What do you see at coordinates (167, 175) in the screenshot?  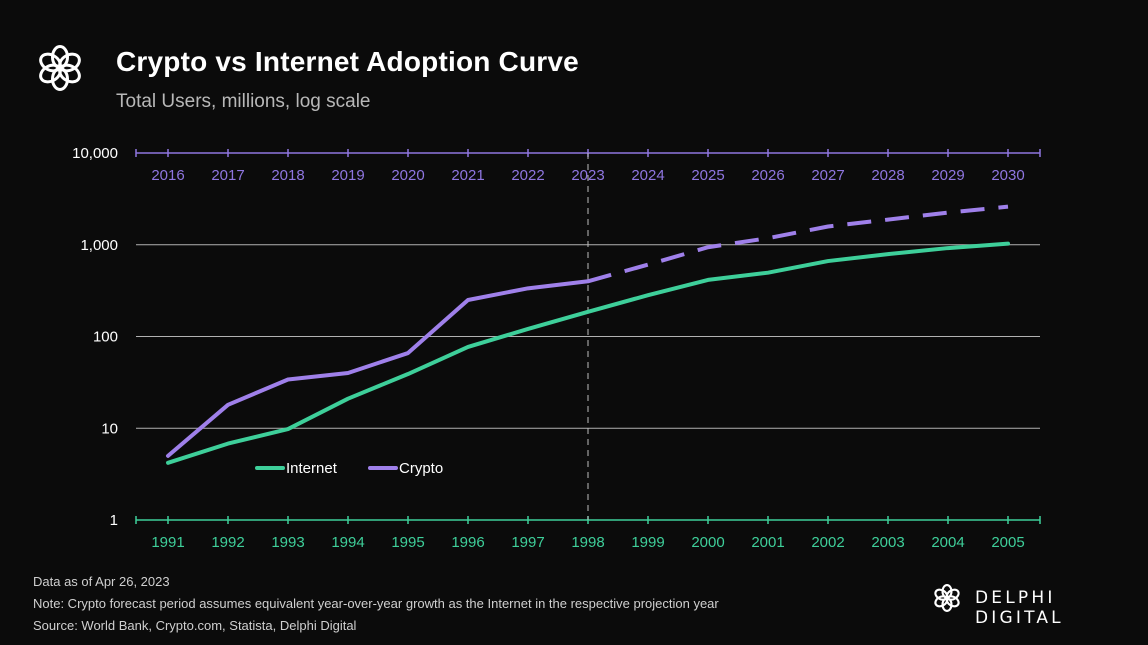 I see `top-x-tick-label: 2016` at bounding box center [167, 175].